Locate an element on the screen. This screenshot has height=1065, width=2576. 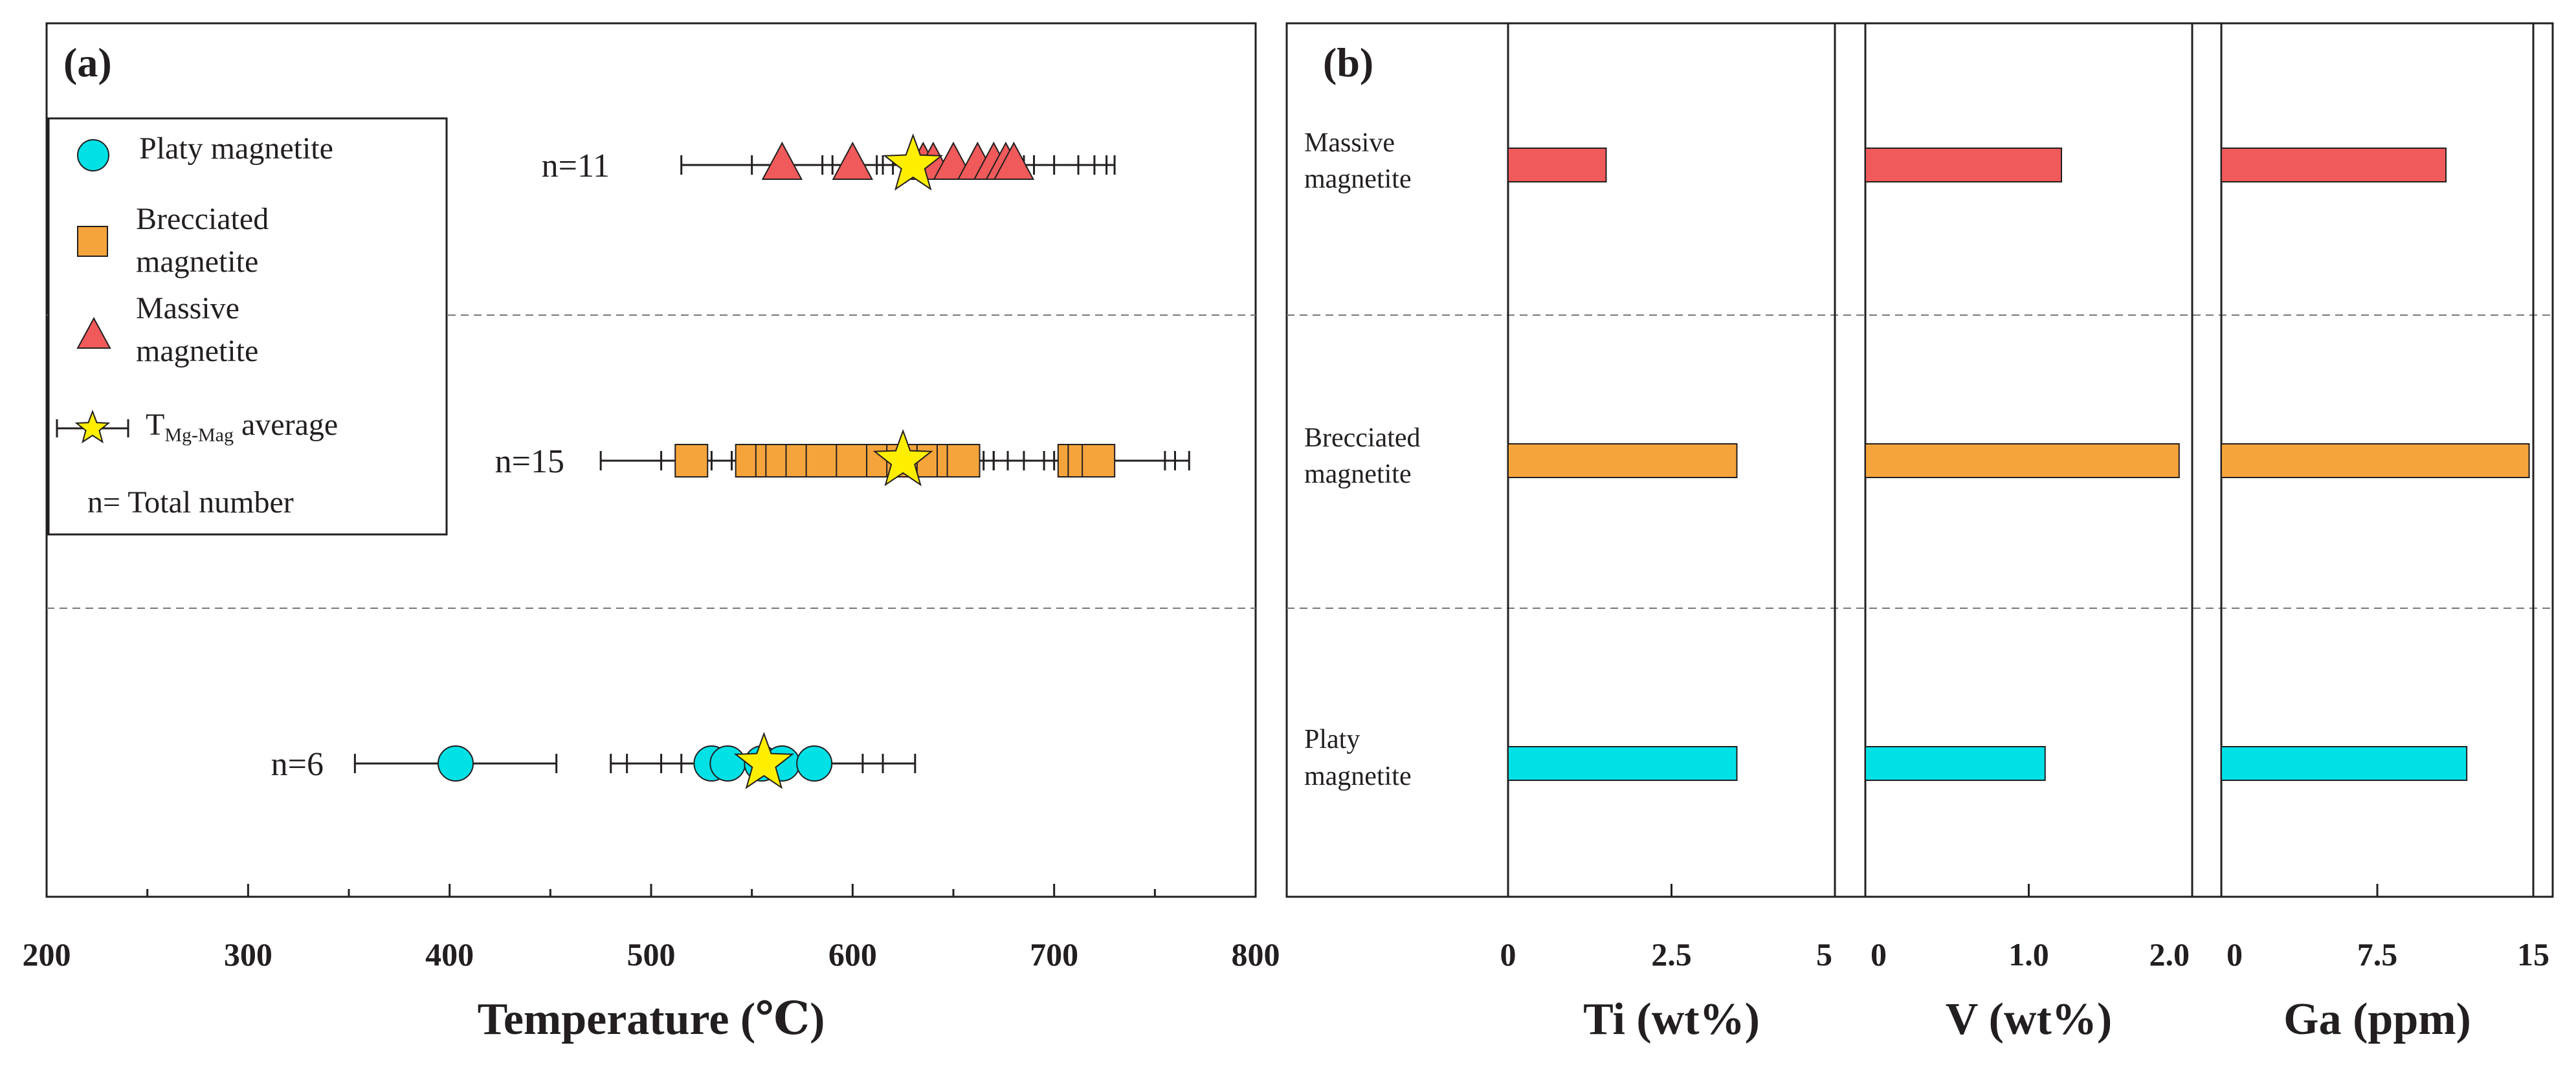
n-label: n=15 is located at coordinates (529, 461).